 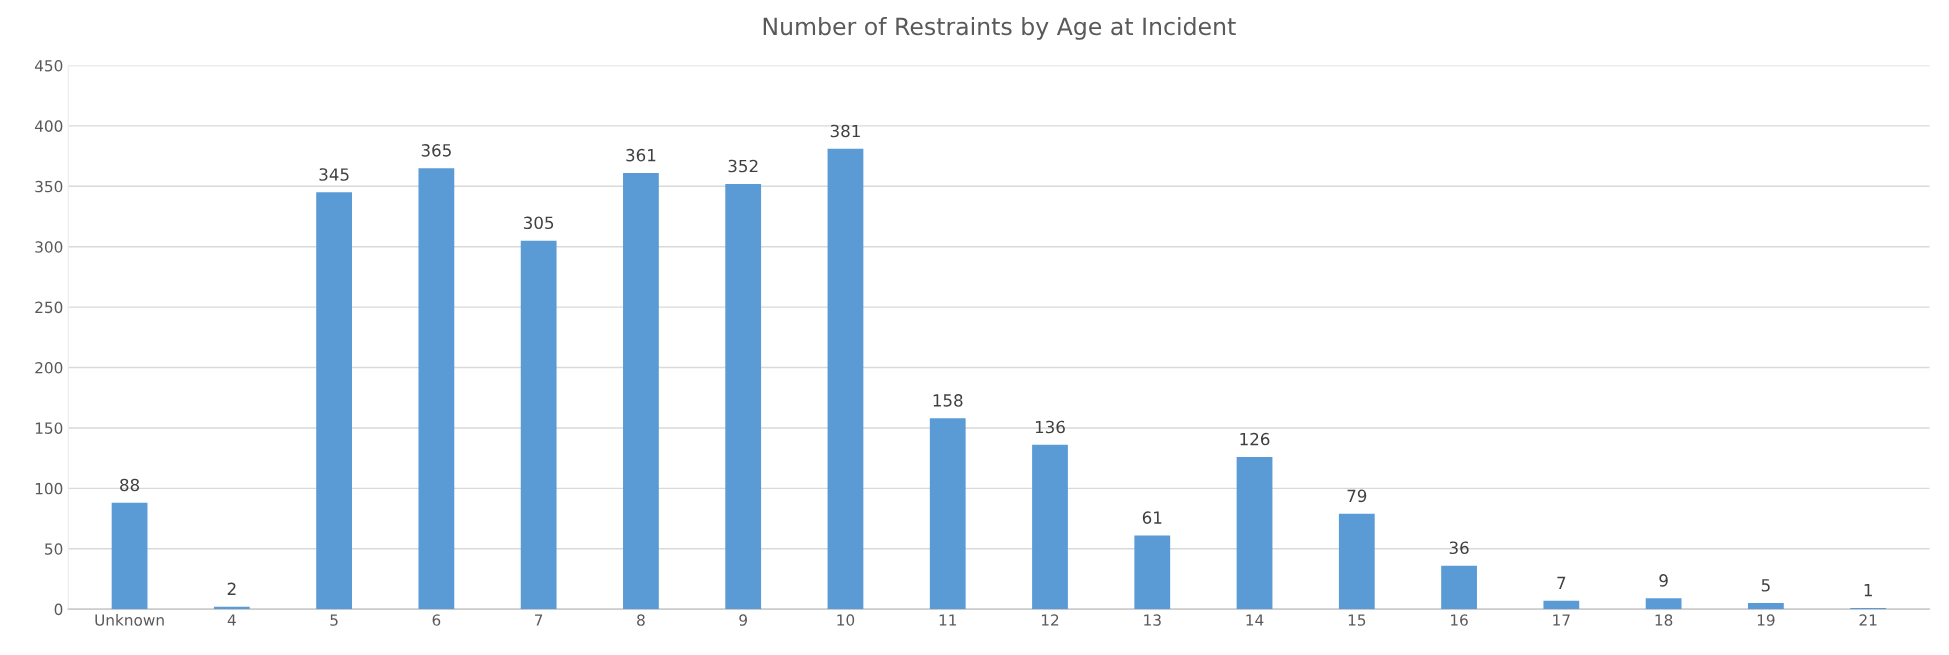 What do you see at coordinates (436, 150) in the screenshot?
I see `data-label: 365` at bounding box center [436, 150].